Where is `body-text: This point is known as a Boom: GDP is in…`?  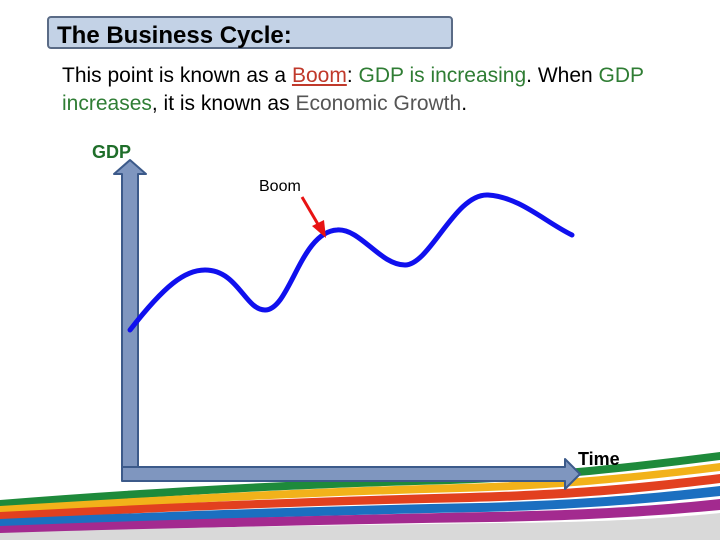
body-text: This point is known as a Boom: GDP is in… is located at coordinates (382, 90).